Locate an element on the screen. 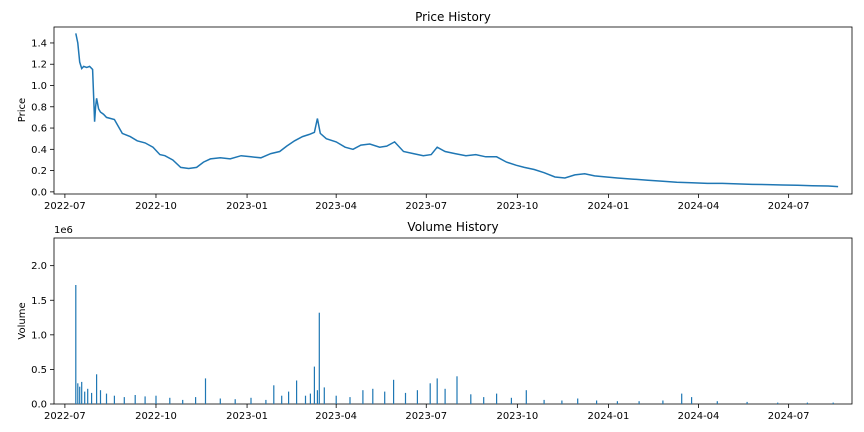 The height and width of the screenshot is (432, 864). price-x-tick-label: 2024-07 is located at coordinates (789, 206).